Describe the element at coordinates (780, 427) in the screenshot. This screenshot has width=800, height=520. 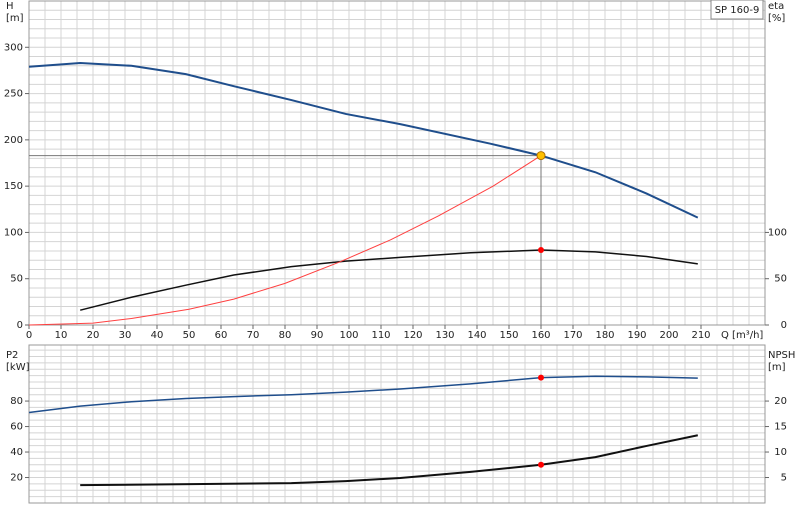
I see `y2-tick-label: 15` at that location.